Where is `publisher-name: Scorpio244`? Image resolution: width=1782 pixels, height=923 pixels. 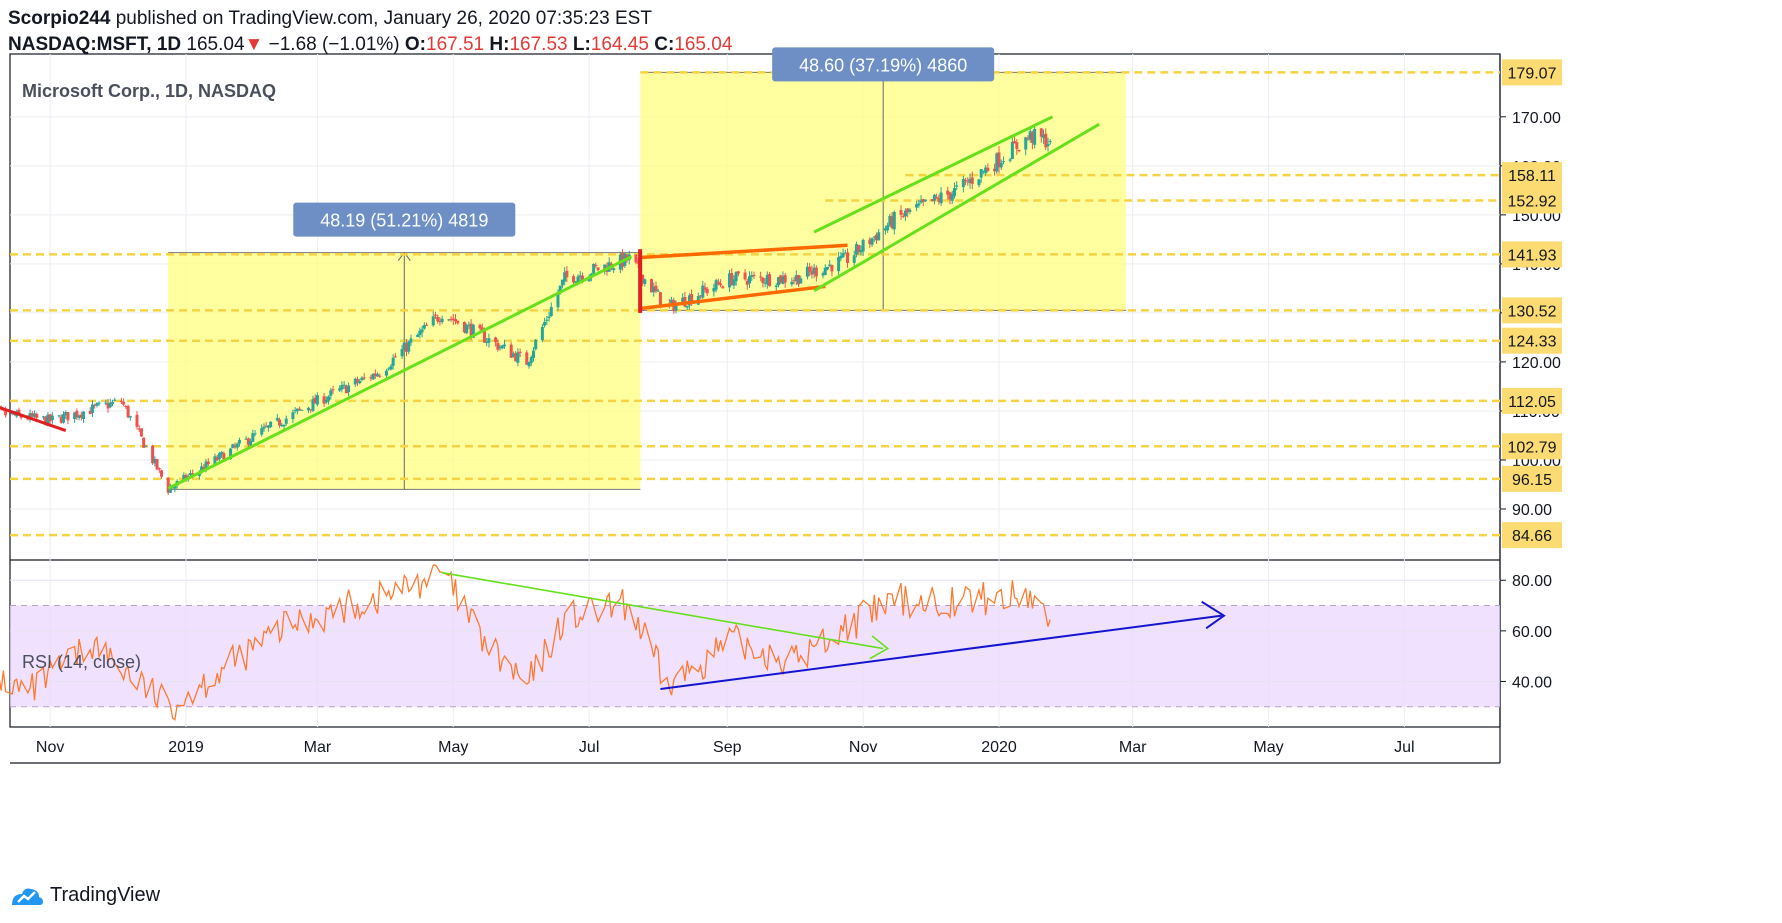
publisher-name: Scorpio244 is located at coordinates (59, 18).